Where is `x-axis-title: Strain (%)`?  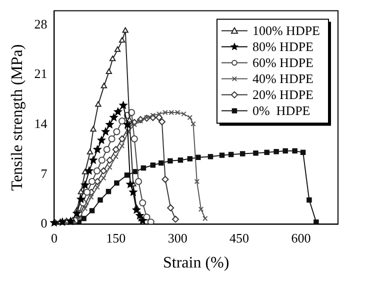 x-axis-title: Strain (%) is located at coordinates (196, 263).